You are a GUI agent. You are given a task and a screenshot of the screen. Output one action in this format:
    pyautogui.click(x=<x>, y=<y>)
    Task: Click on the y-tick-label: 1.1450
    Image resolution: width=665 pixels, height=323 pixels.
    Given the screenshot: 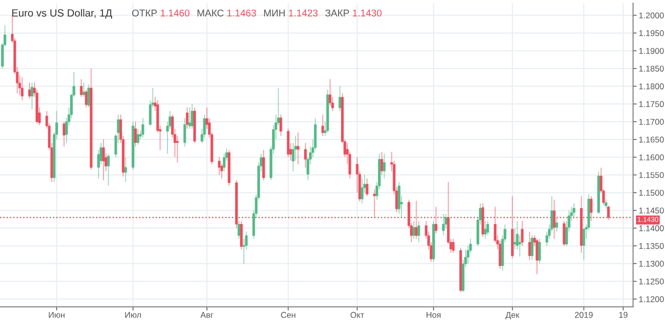 What is the action you would take?
    pyautogui.click(x=651, y=211)
    